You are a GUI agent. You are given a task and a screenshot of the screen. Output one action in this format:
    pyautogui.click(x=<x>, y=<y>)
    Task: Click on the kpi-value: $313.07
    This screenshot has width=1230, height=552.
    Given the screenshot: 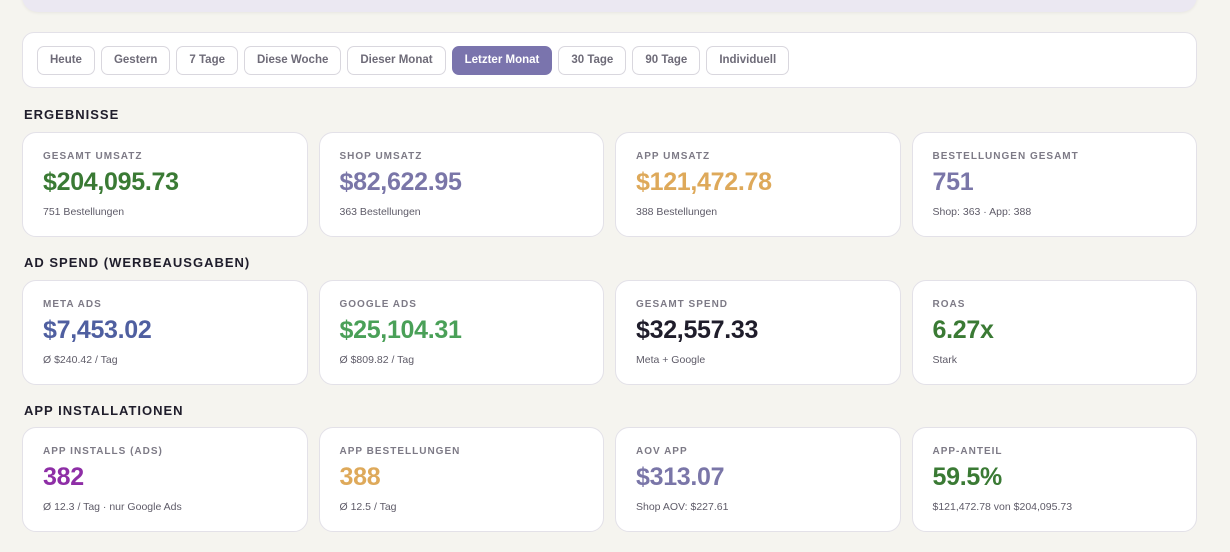 What is the action you would take?
    pyautogui.click(x=680, y=477)
    